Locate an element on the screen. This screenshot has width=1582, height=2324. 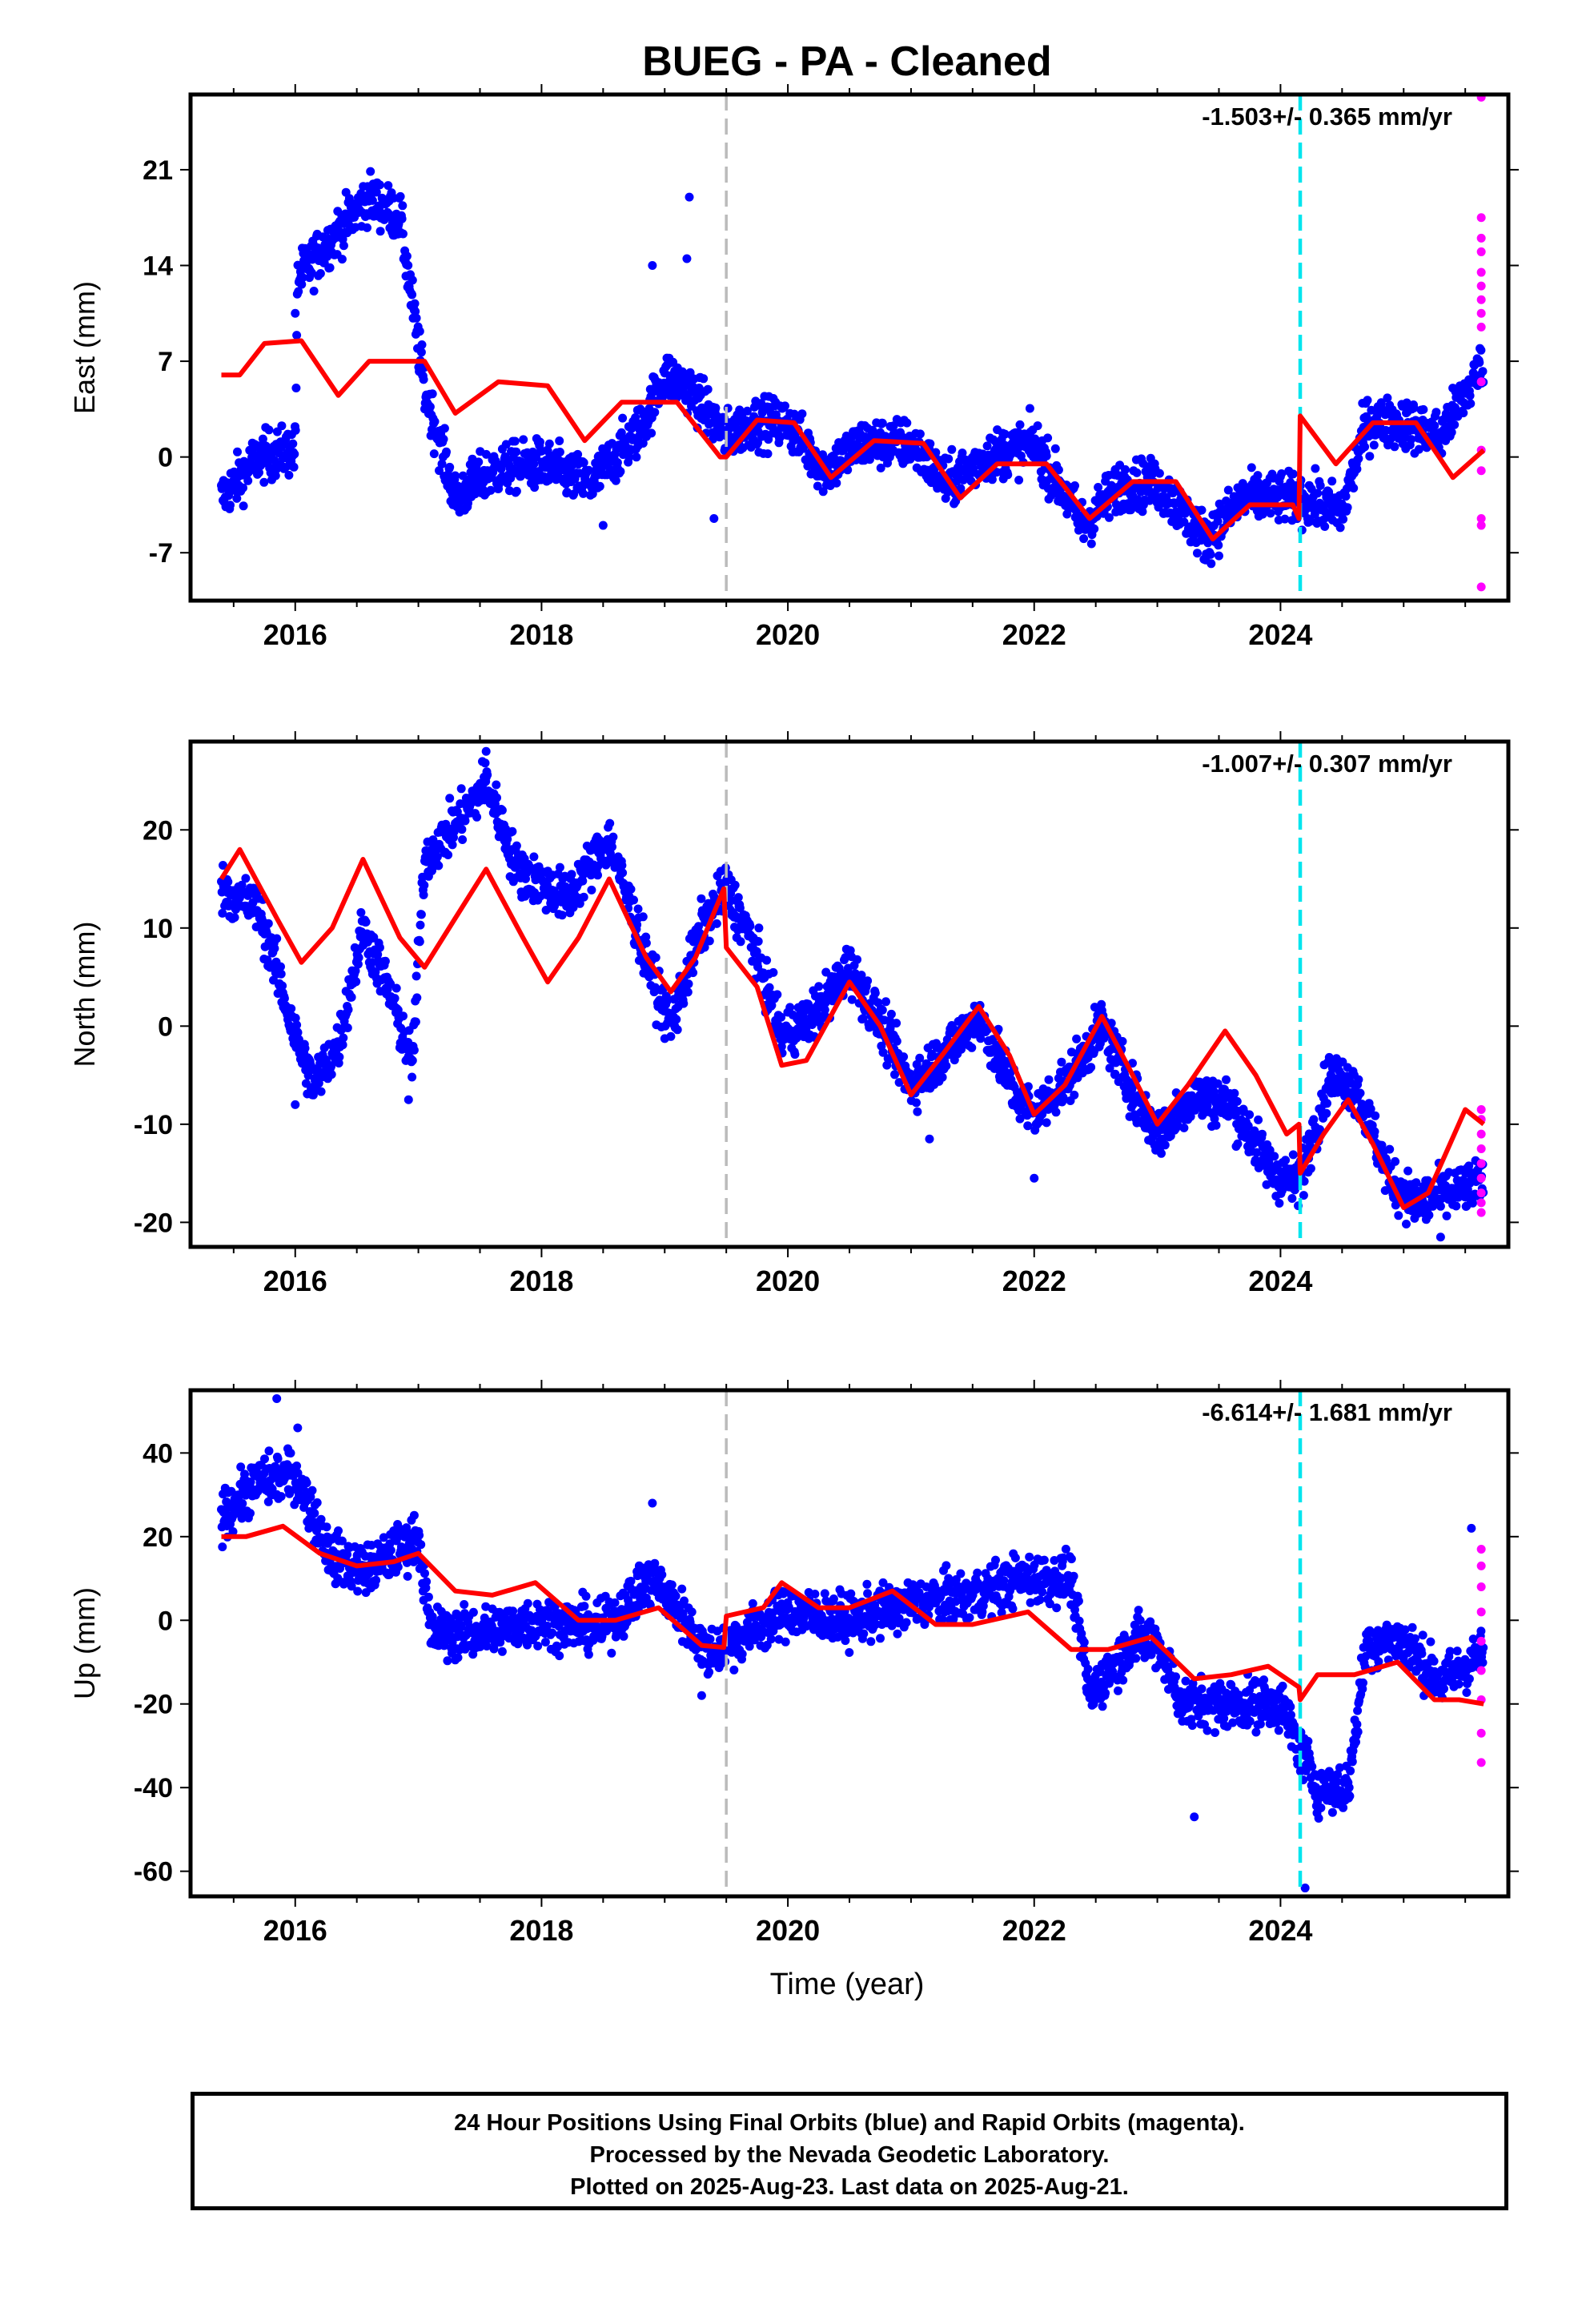
x-tick-label: 2016 is located at coordinates (295, 634).